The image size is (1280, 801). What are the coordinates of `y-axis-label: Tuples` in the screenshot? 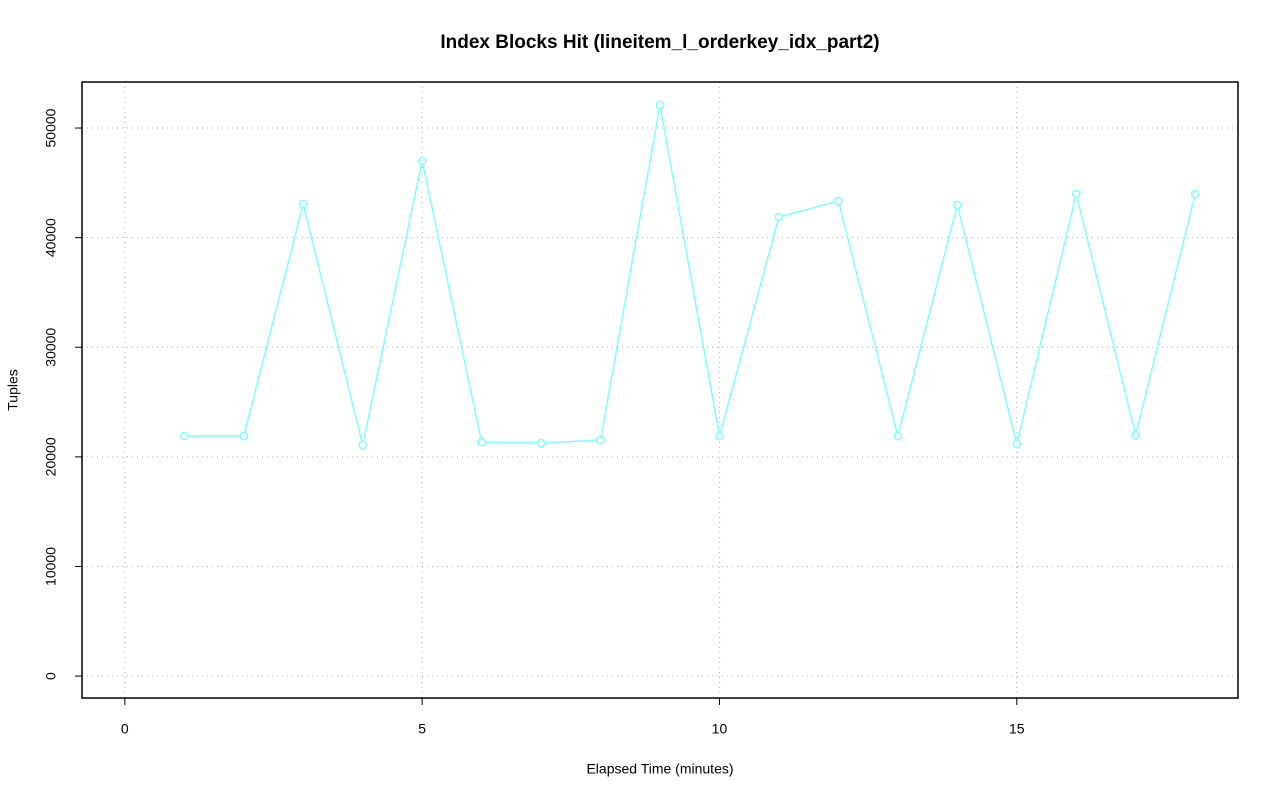 It's located at (13, 390).